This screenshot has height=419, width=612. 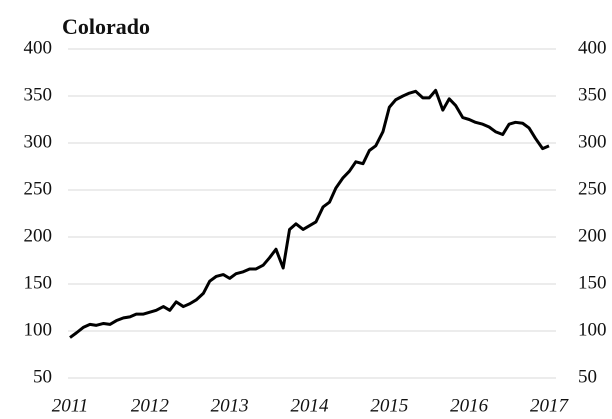 I want to click on y-tick-label: 350, so click(x=38, y=94).